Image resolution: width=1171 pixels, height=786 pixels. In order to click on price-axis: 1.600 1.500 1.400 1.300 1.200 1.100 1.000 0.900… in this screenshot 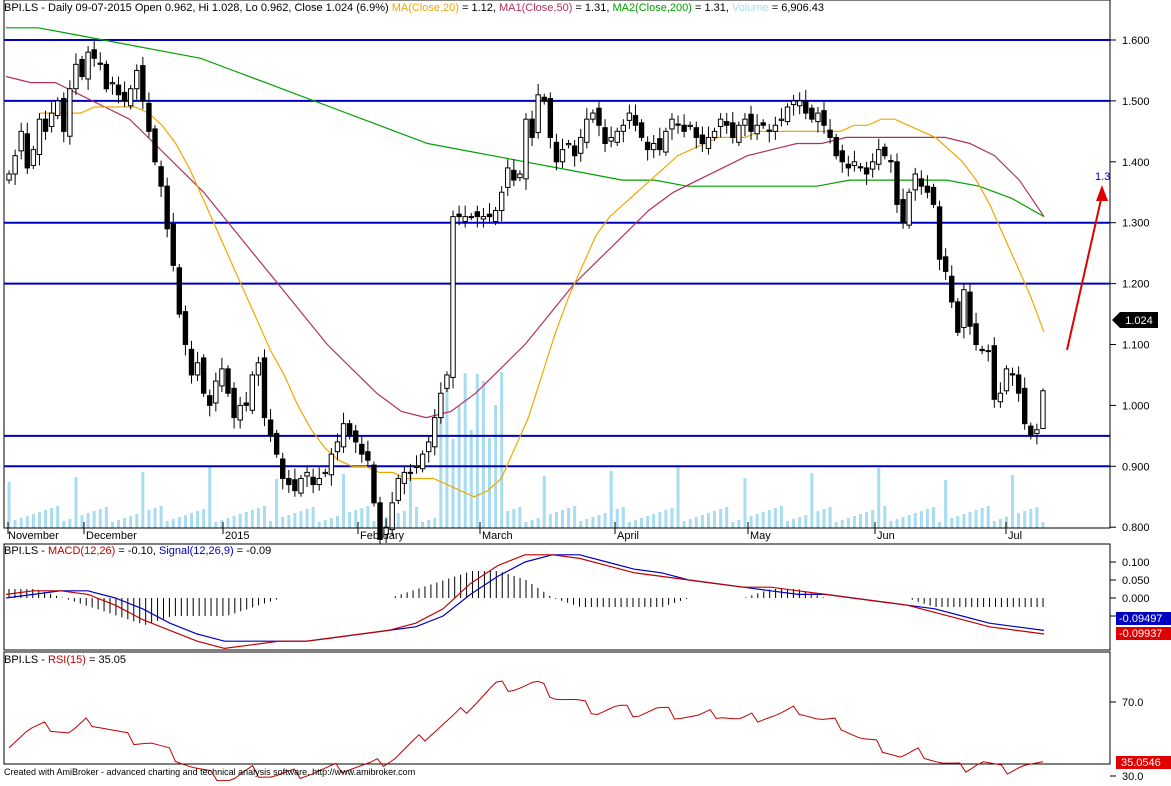, I will do `click(1130, 284)`.